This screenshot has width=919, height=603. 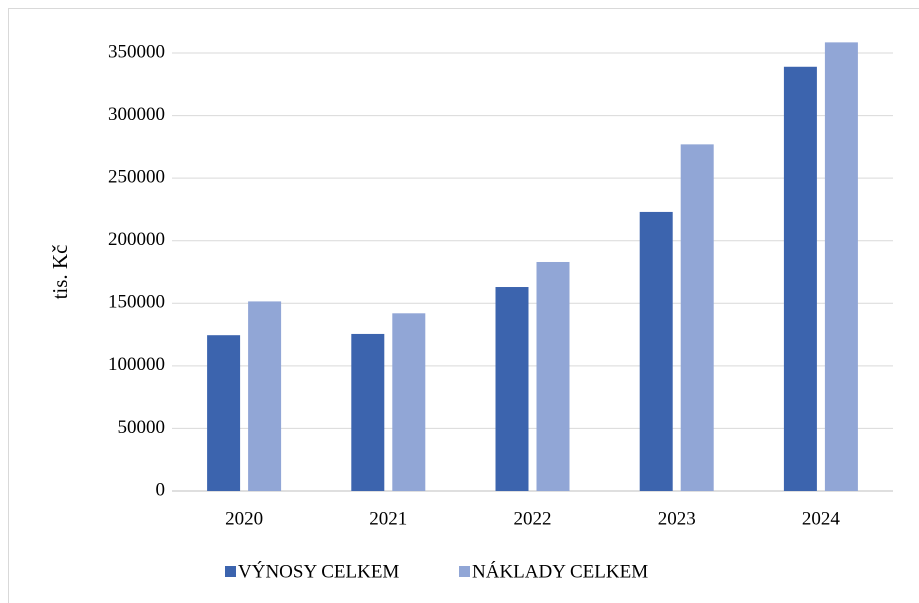 What do you see at coordinates (136, 114) in the screenshot?
I see `y-tick-label: 300000` at bounding box center [136, 114].